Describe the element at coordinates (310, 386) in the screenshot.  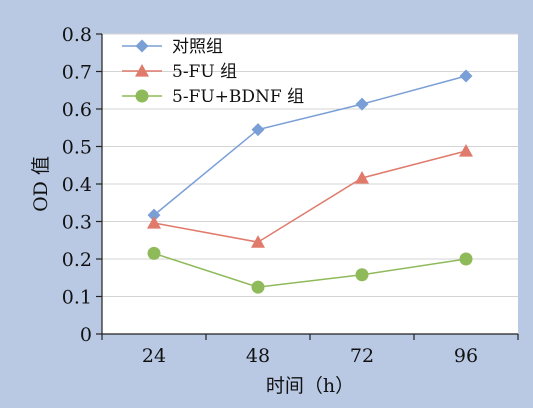
I see `x-axis-label: 时间（h）` at that location.